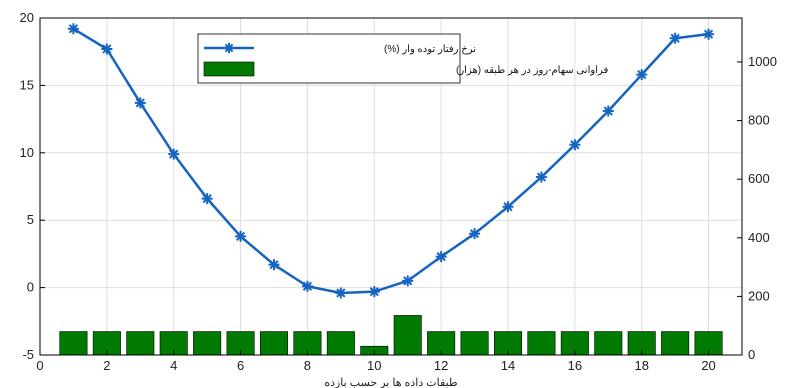 This screenshot has height=388, width=789. Describe the element at coordinates (757, 208) in the screenshot. I see `y-right-axis-ticks: 0 200 400 600 800 1000` at that location.